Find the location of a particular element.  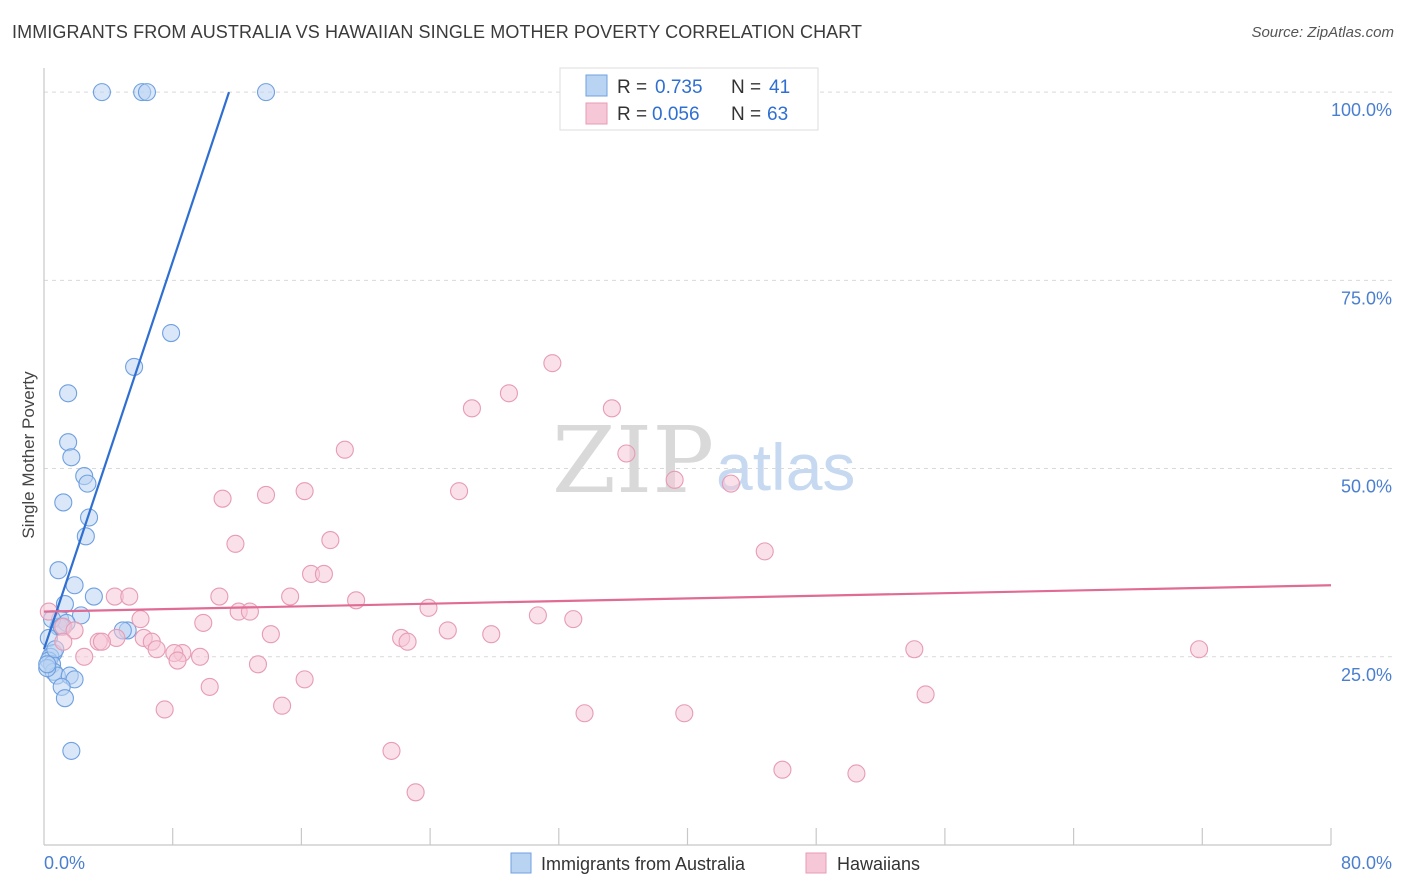

stats-legend-r-label-hawaiians: R = is located at coordinates (632, 114).